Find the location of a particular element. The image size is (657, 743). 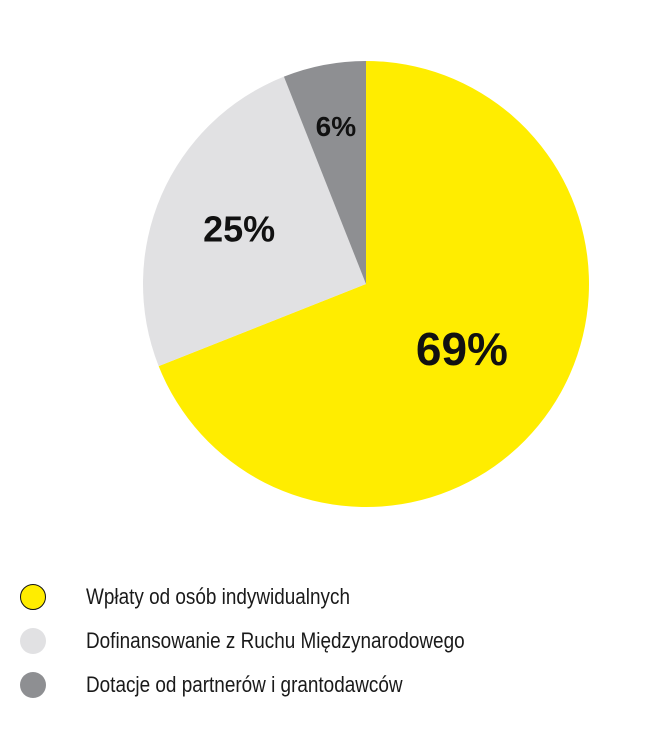

pie-slice-international-movement is located at coordinates (254, 221).